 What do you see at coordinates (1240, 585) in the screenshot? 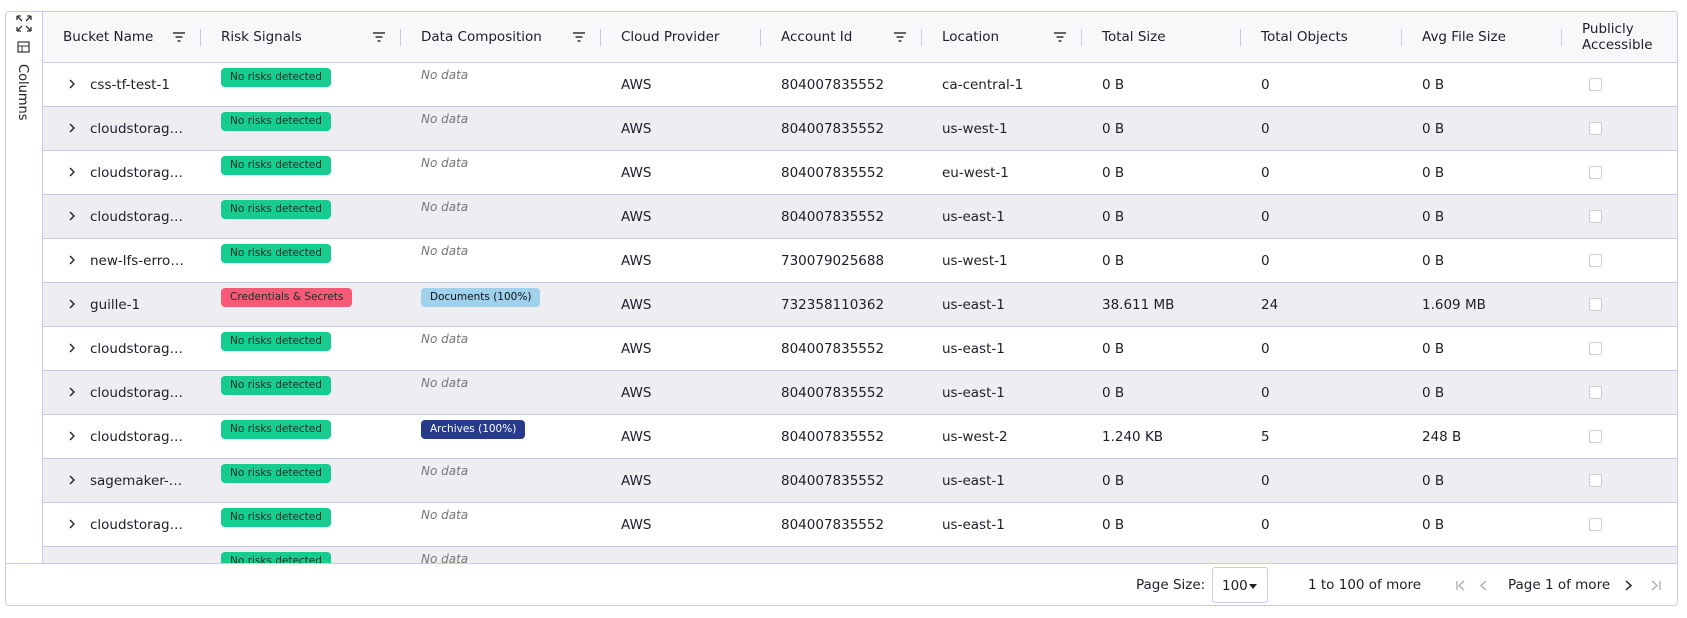
I see `page-size-select: 100` at bounding box center [1240, 585].